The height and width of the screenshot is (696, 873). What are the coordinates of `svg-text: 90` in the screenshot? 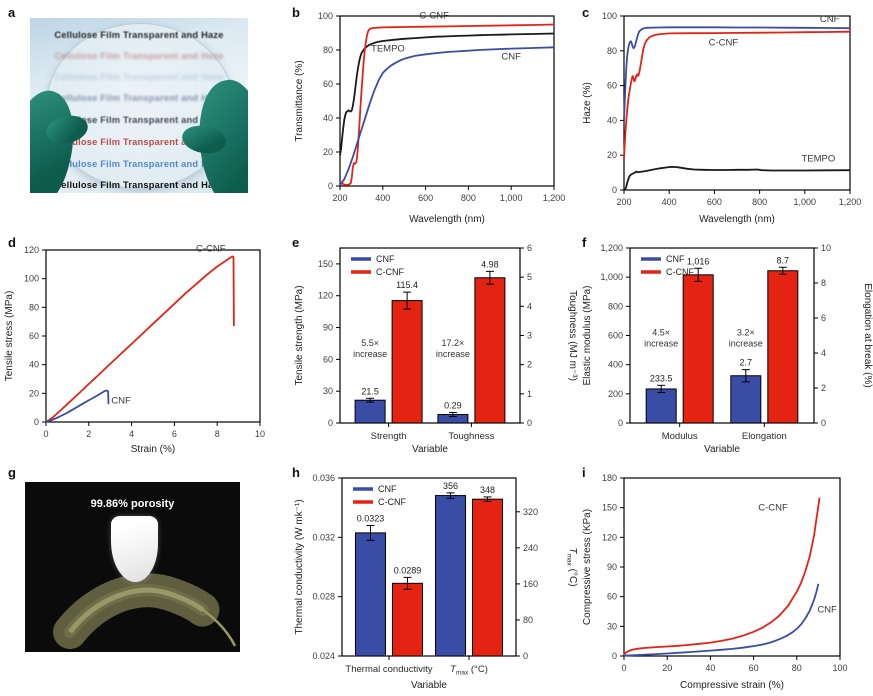 It's located at (328, 328).